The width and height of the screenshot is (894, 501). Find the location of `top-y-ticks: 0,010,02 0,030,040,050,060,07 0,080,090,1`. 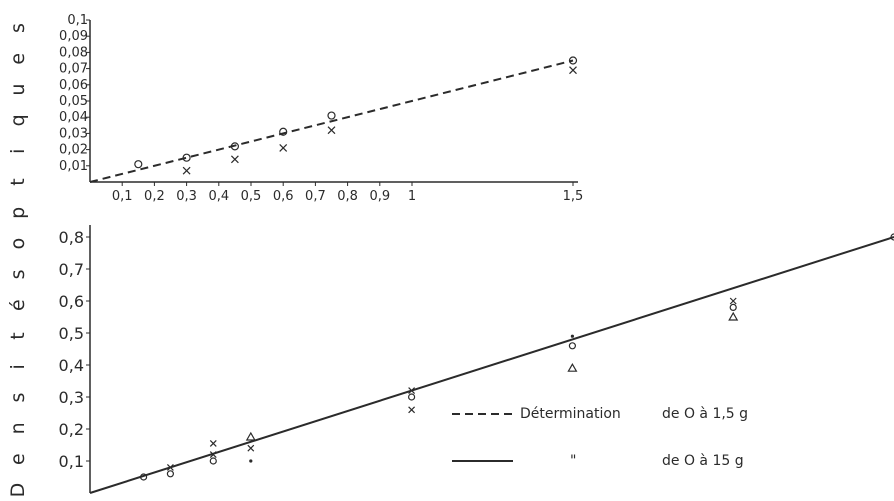

top-y-ticks: 0,010,02 0,030,040,050,060,07 0,080,090,1 is located at coordinates (74, 93).